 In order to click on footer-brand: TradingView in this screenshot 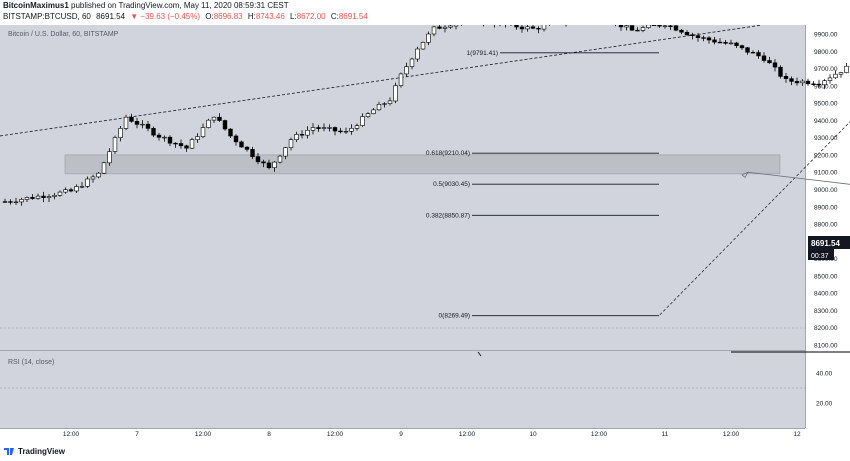, I will do `click(41, 451)`.